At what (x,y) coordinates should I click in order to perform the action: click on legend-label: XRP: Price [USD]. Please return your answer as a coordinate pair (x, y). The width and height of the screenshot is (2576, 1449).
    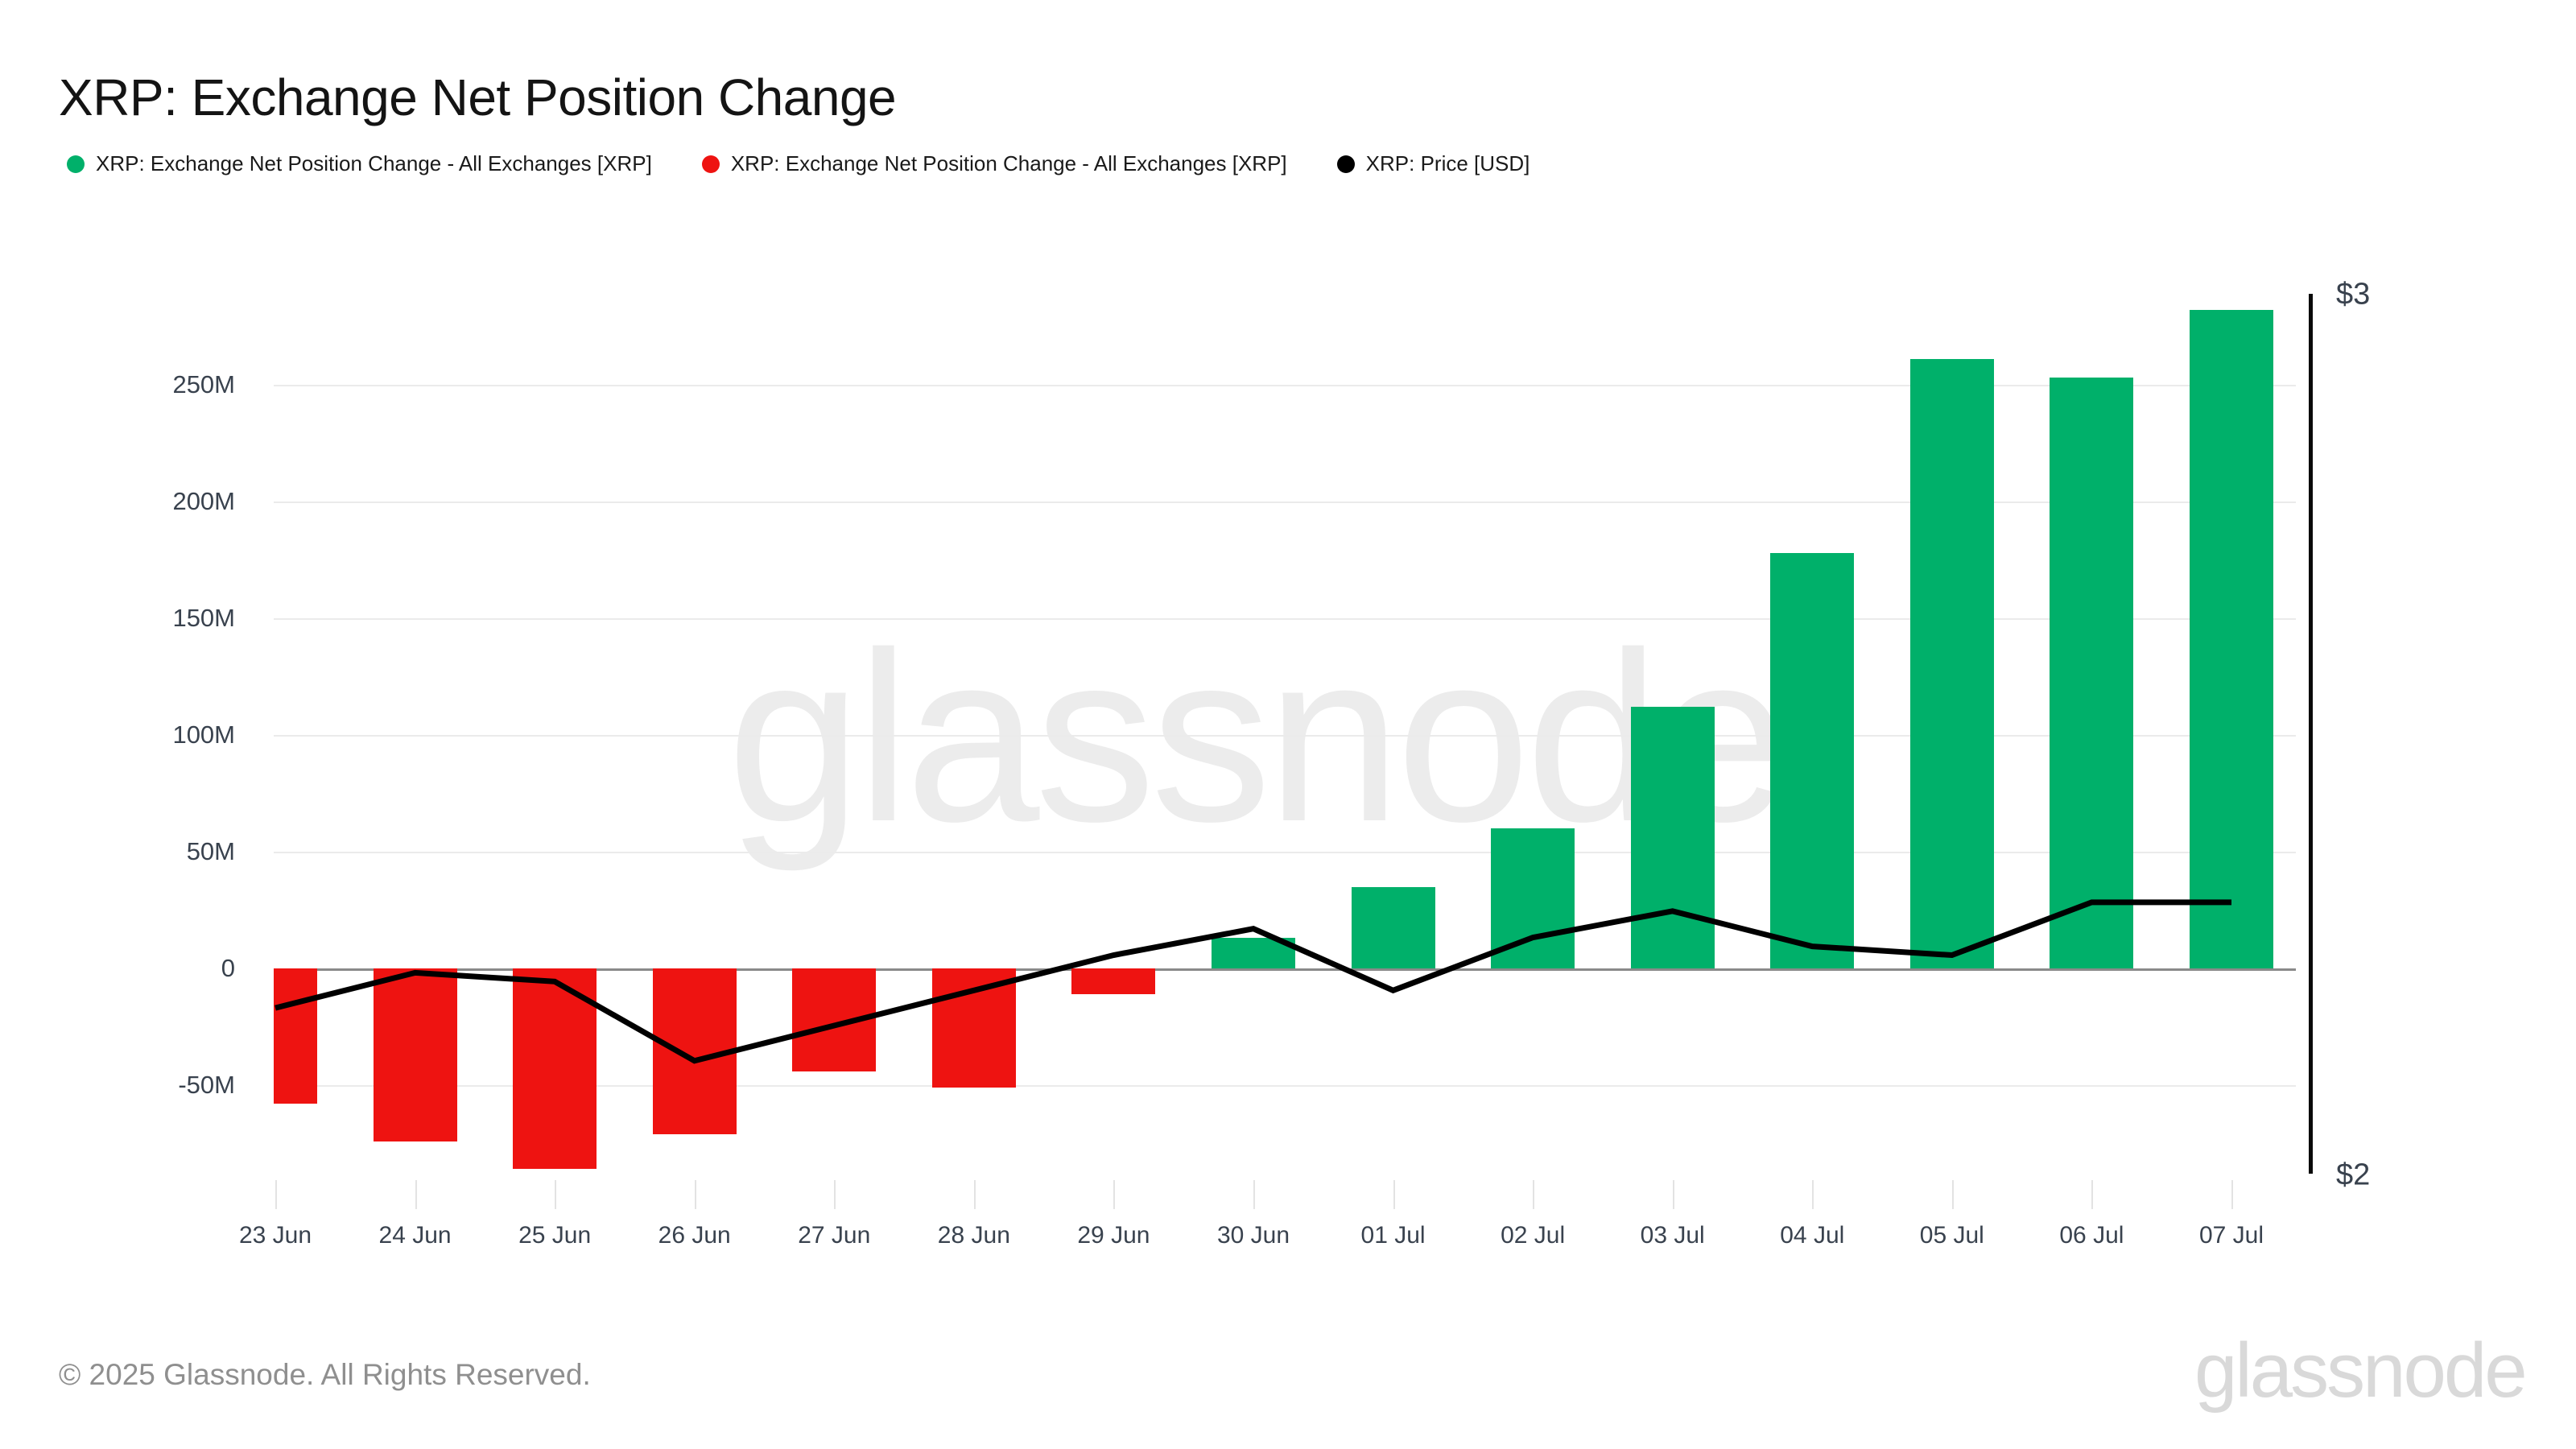
    Looking at the image, I should click on (1447, 163).